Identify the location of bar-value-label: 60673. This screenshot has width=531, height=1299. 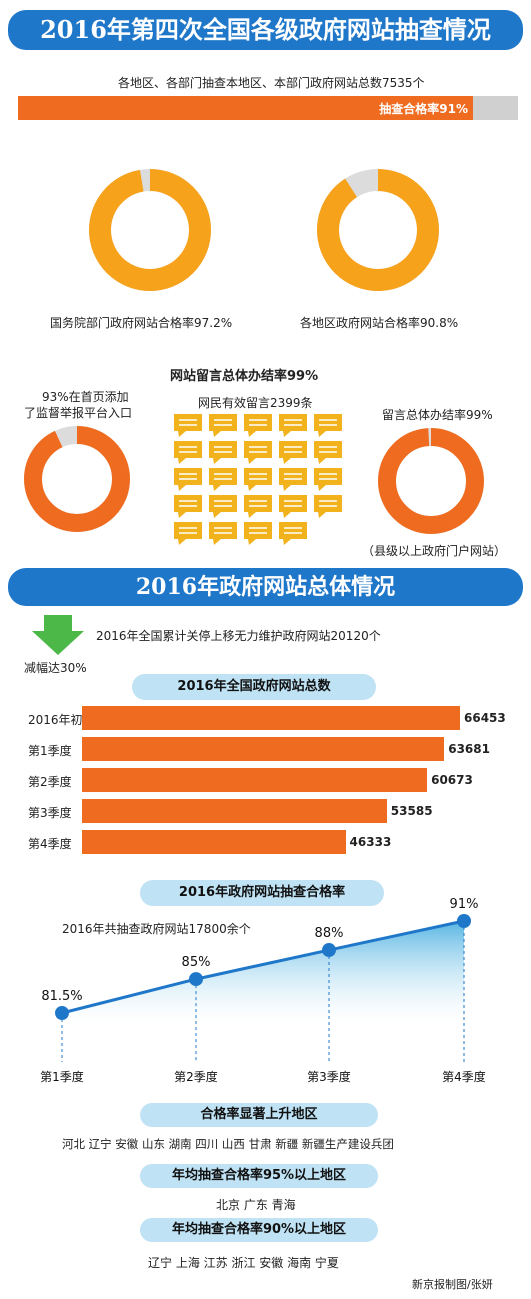
(452, 780).